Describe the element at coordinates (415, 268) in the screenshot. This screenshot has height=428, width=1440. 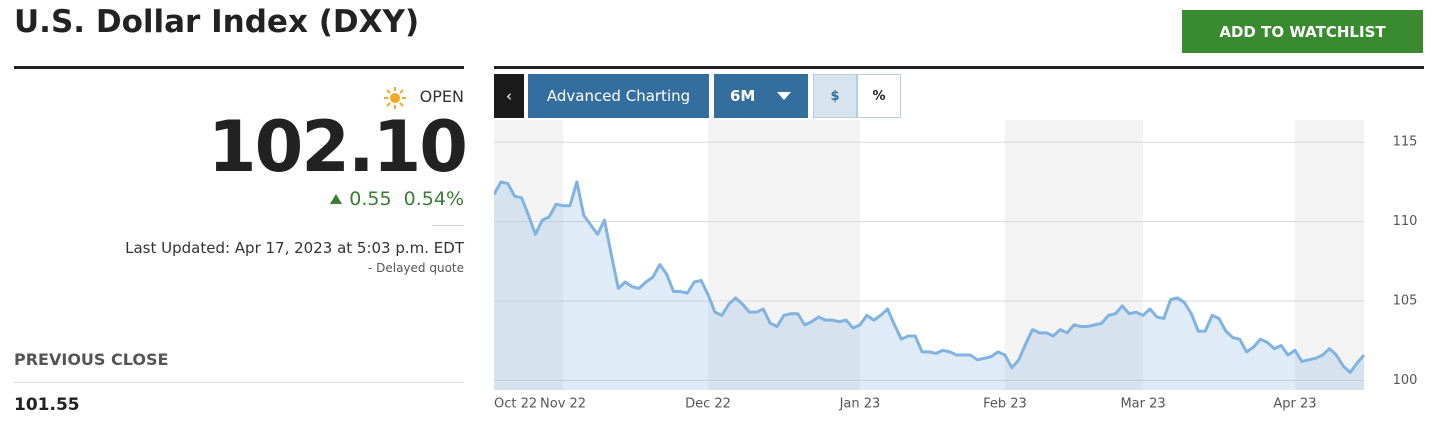
I see `delay-note: - Delayed quote` at that location.